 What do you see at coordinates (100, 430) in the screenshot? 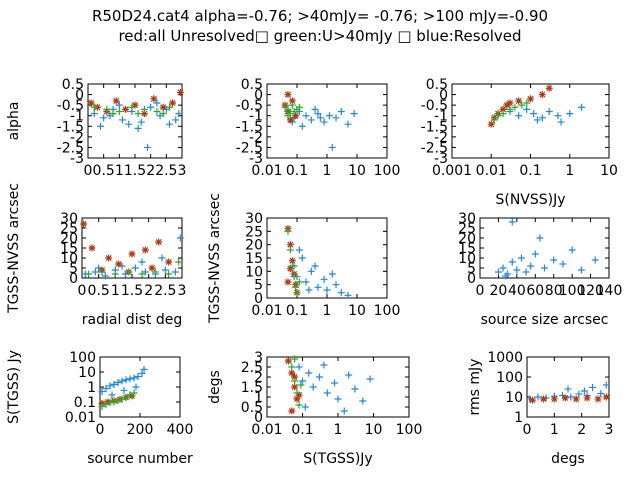
I see `x-tick-label: 0` at bounding box center [100, 430].